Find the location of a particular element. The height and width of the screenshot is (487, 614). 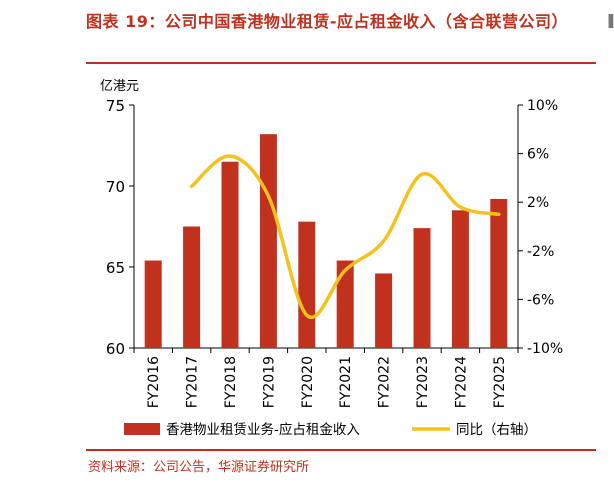

clipped-neighbor-mark: ▐ is located at coordinates (609, 21).